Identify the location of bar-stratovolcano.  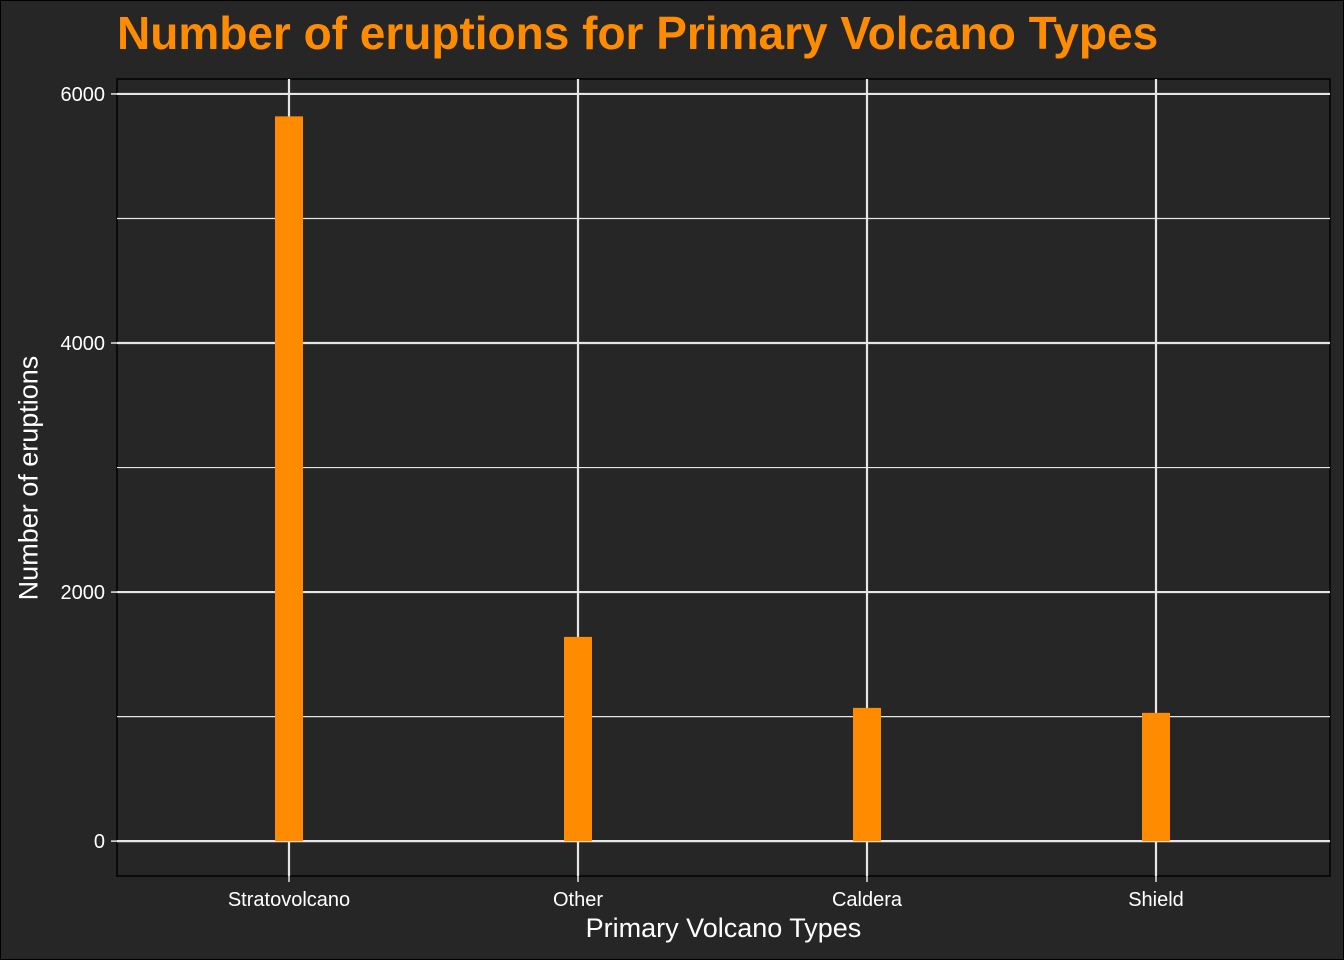
(289, 479).